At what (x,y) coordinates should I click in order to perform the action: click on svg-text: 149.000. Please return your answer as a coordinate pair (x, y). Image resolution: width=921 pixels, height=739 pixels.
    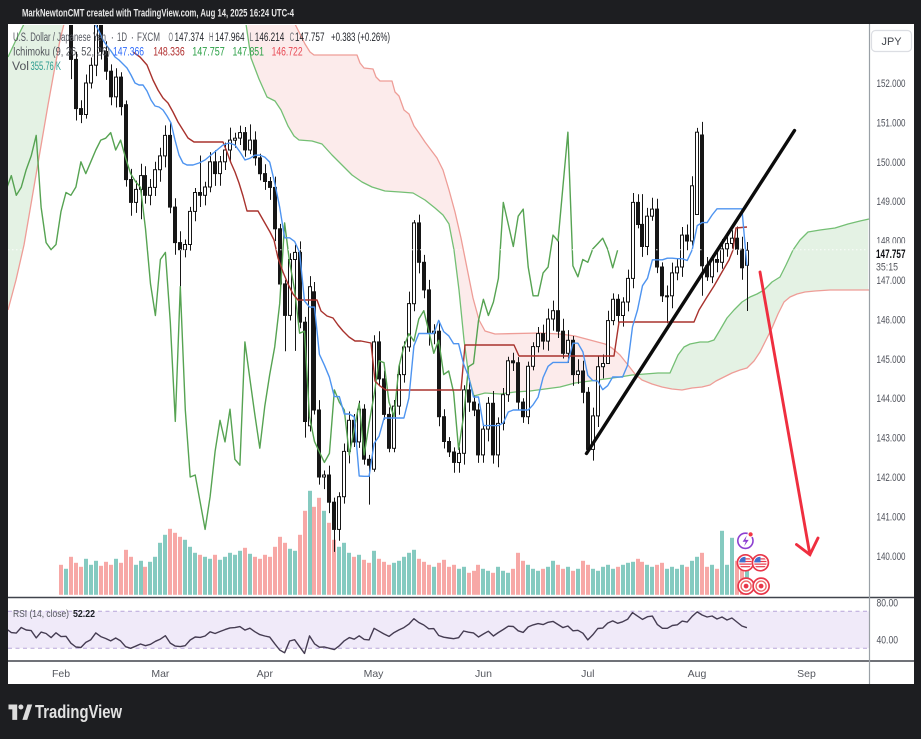
    Looking at the image, I should click on (891, 202).